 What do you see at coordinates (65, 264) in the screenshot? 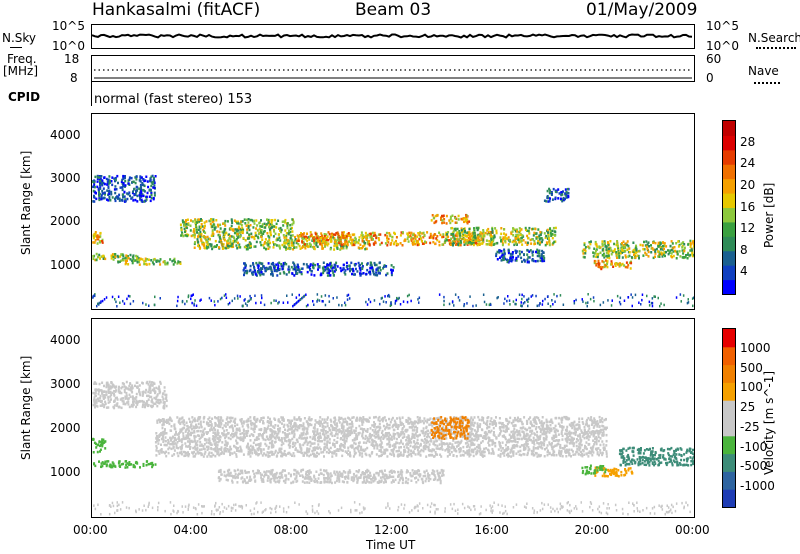
I see `y-tick-label: 1000` at bounding box center [65, 264].